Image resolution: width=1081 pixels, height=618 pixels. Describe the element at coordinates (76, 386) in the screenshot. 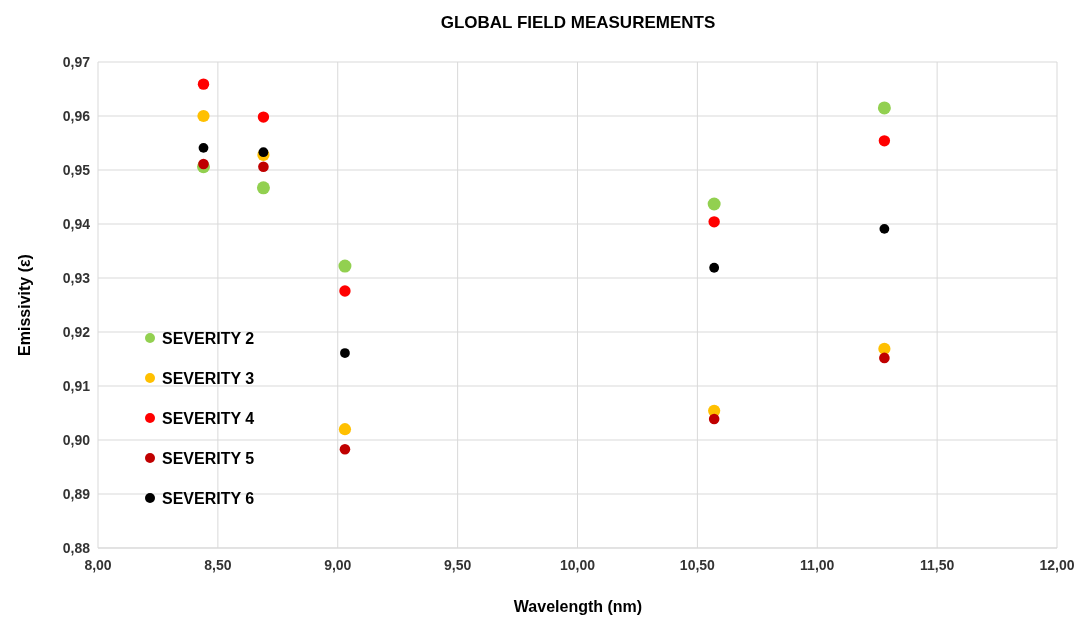

I see `y-tick-label: 0,91` at that location.